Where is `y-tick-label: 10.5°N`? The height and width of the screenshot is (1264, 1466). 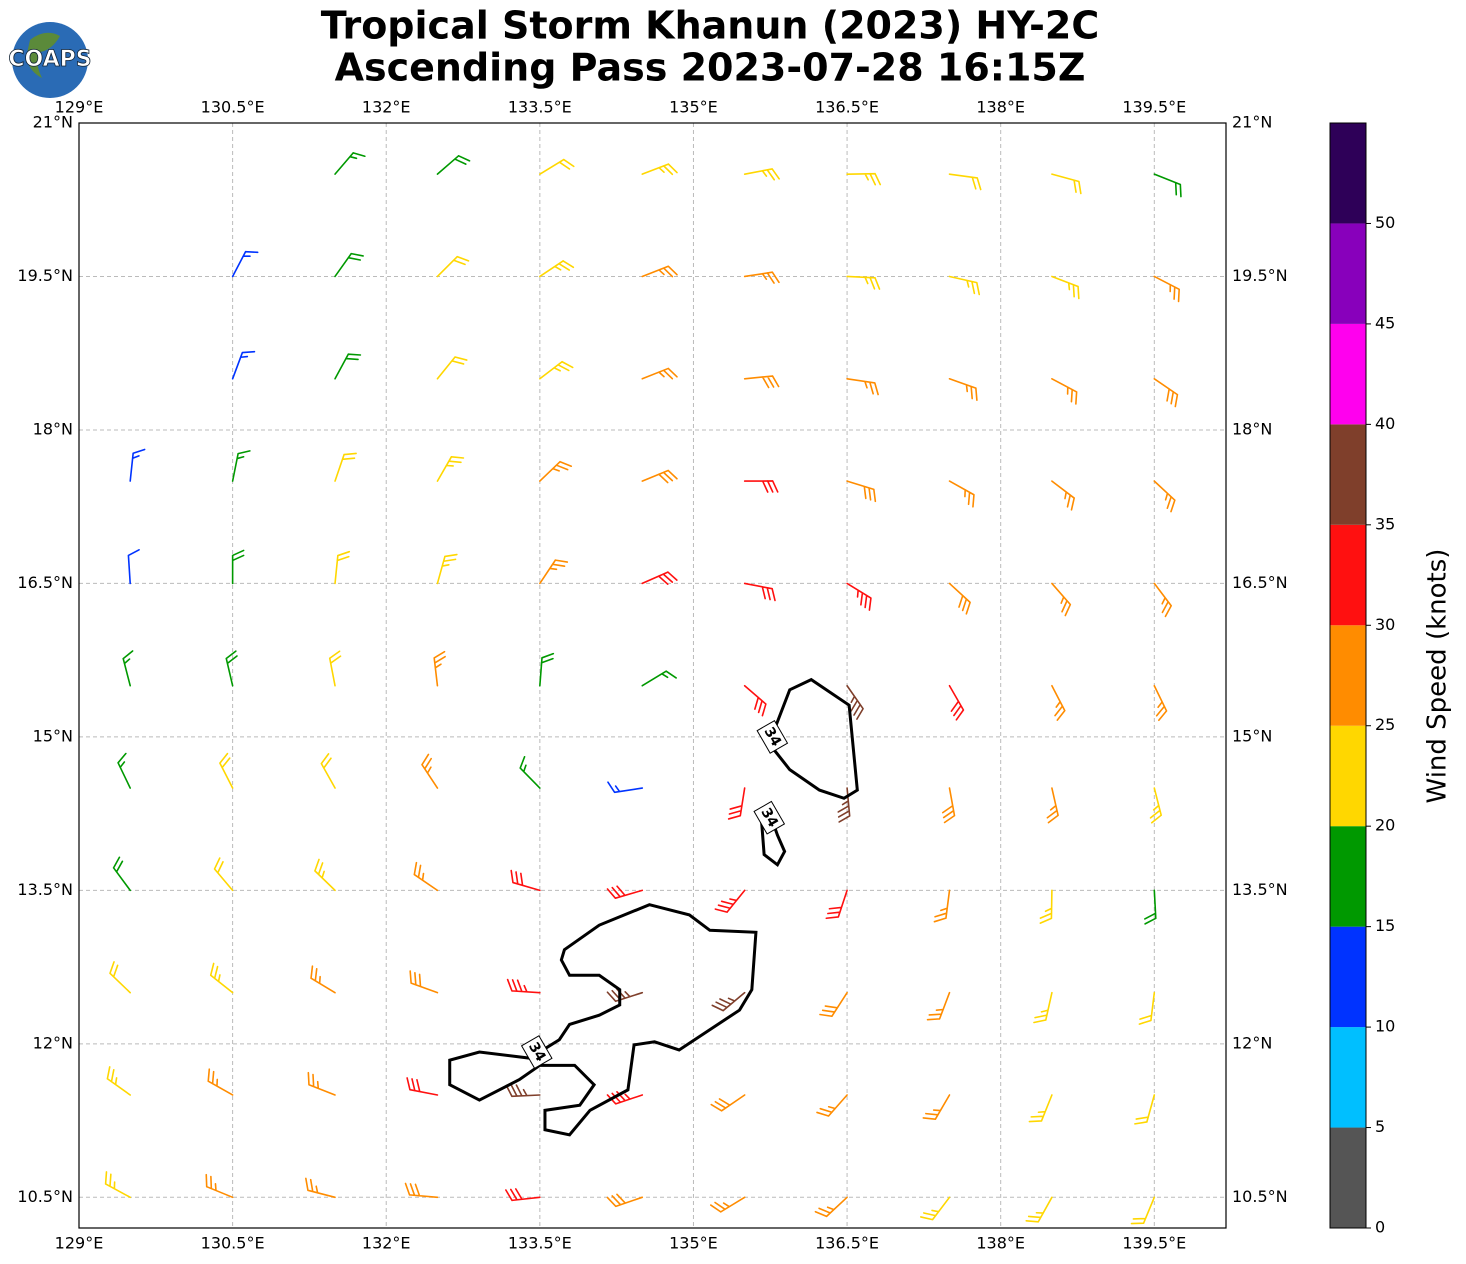 y-tick-label: 10.5°N is located at coordinates (45, 1196).